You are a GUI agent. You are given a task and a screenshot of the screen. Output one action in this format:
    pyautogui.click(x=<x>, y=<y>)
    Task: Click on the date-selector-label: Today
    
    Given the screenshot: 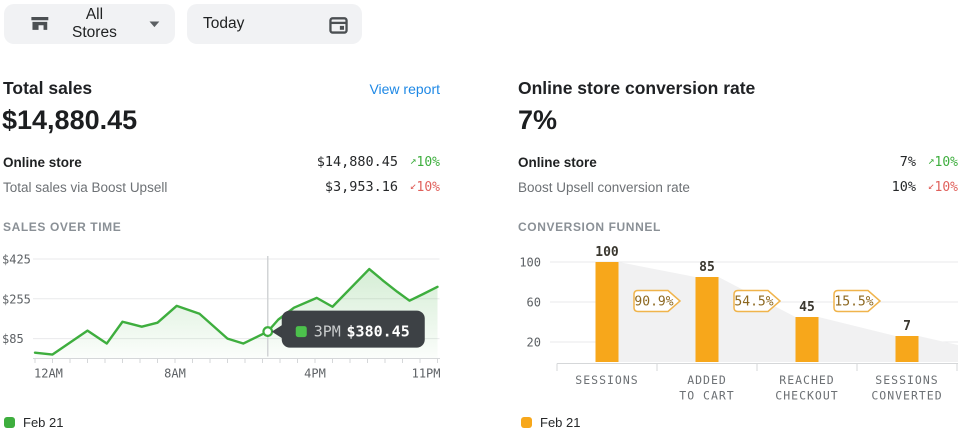 What is the action you would take?
    pyautogui.click(x=224, y=23)
    